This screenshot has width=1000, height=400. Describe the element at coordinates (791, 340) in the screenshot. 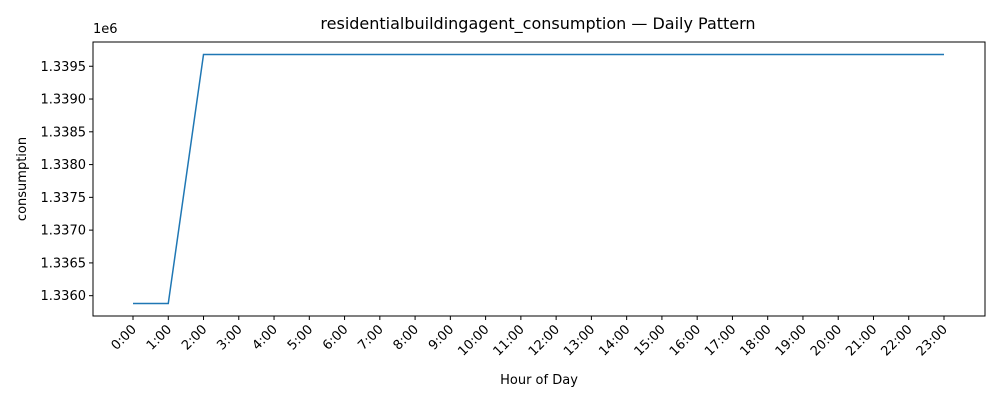

I see `x-tick-label: 19:00` at that location.